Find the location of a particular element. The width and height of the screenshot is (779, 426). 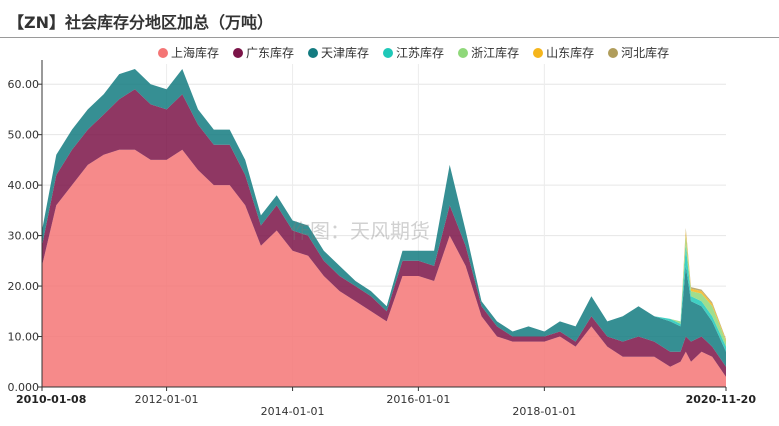

legend-item: 上海库存 is located at coordinates (188, 52).